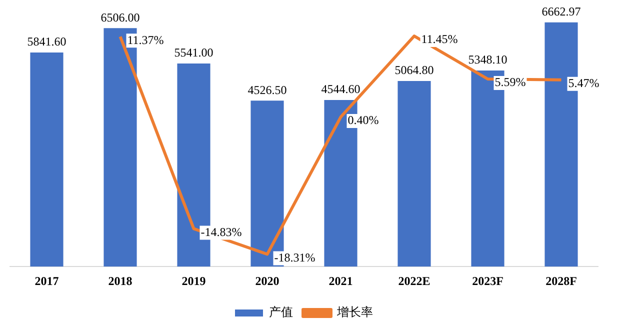 The image size is (643, 329). I want to click on data-label: 11.45%, so click(439, 39).